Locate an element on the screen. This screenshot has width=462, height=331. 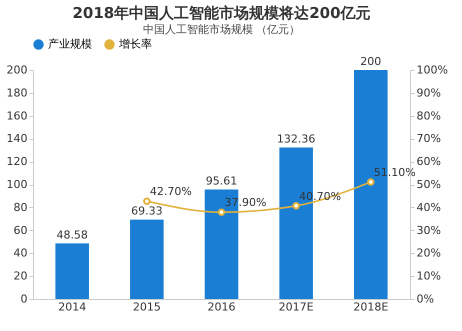
data-label: 42.70% is located at coordinates (171, 191).